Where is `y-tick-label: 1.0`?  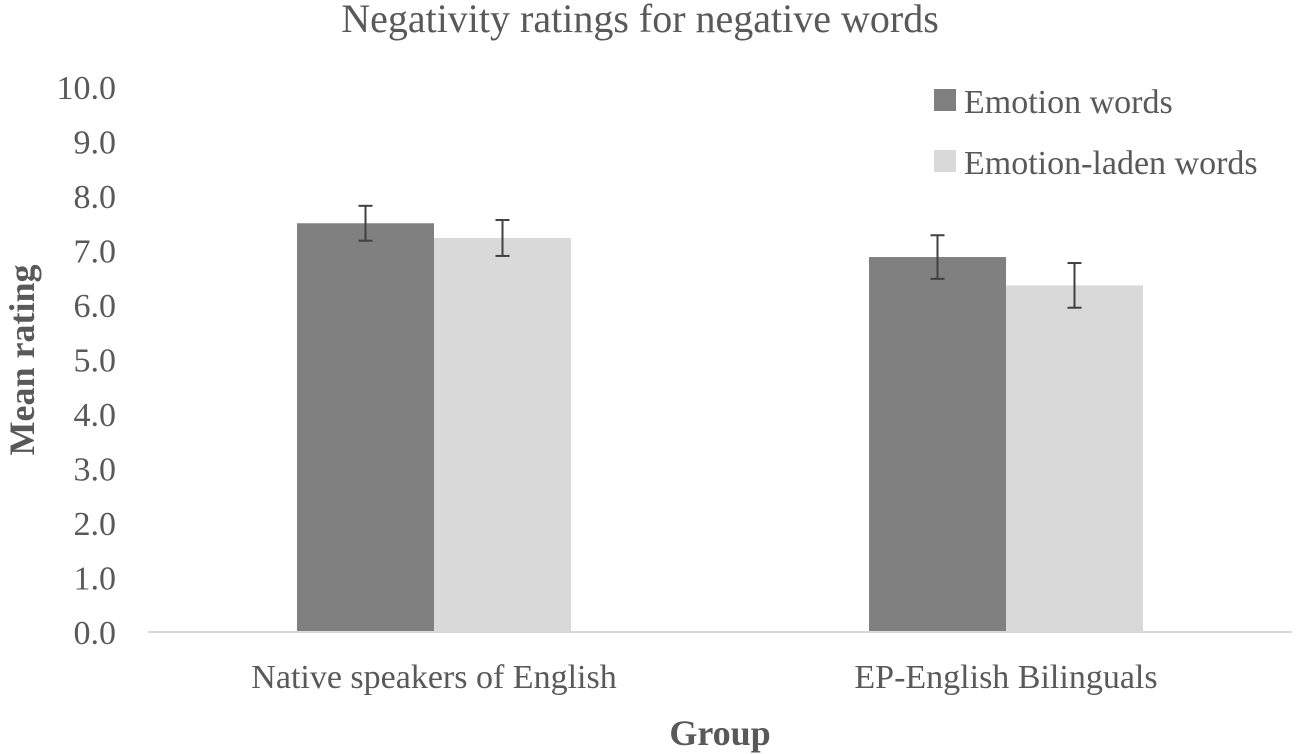 y-tick-label: 1.0 is located at coordinates (95, 579).